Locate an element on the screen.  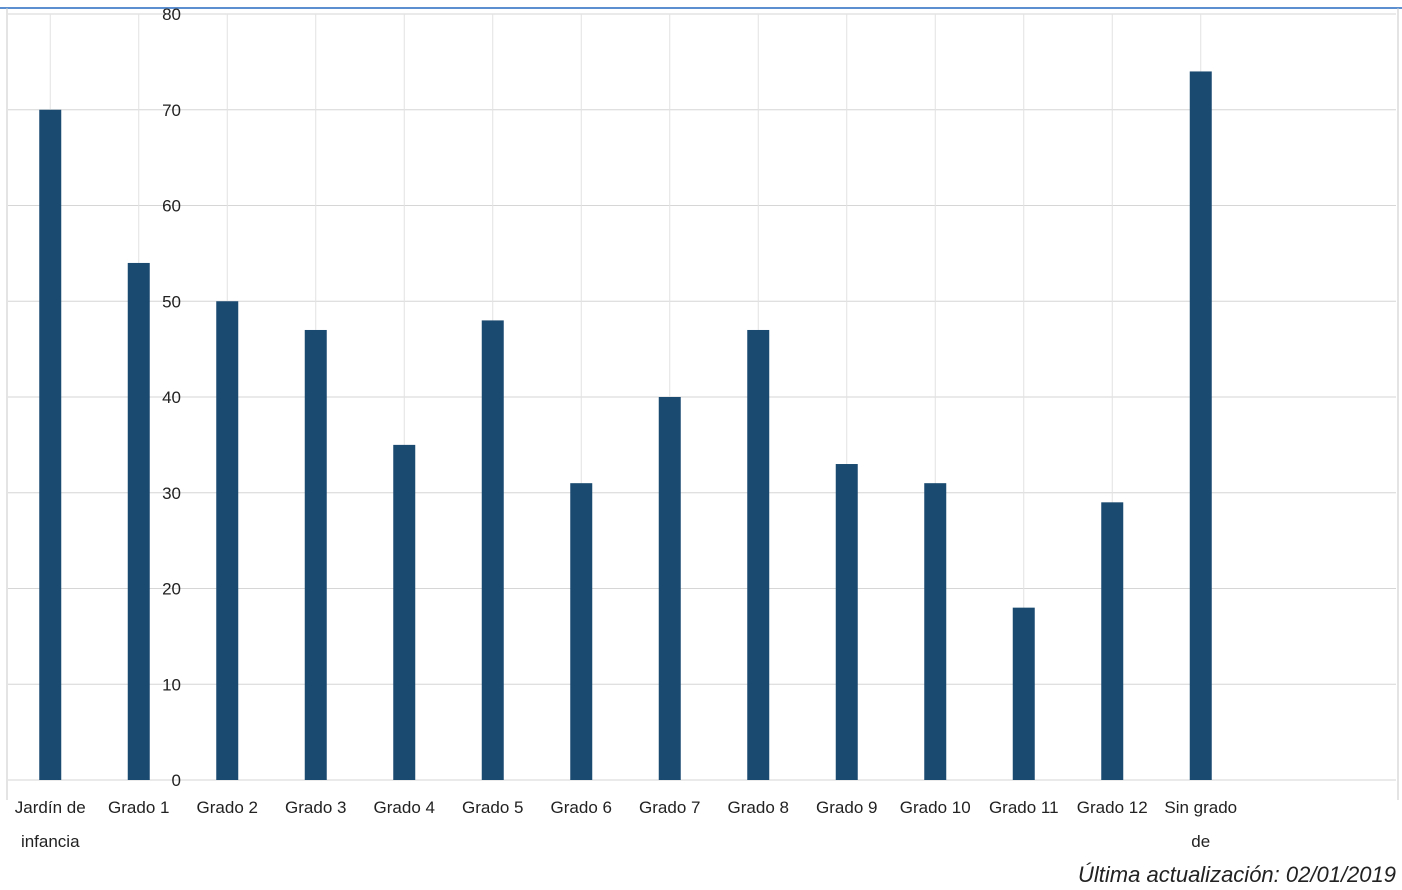
x-tick-label-1: Grado 1 is located at coordinates (138, 807).